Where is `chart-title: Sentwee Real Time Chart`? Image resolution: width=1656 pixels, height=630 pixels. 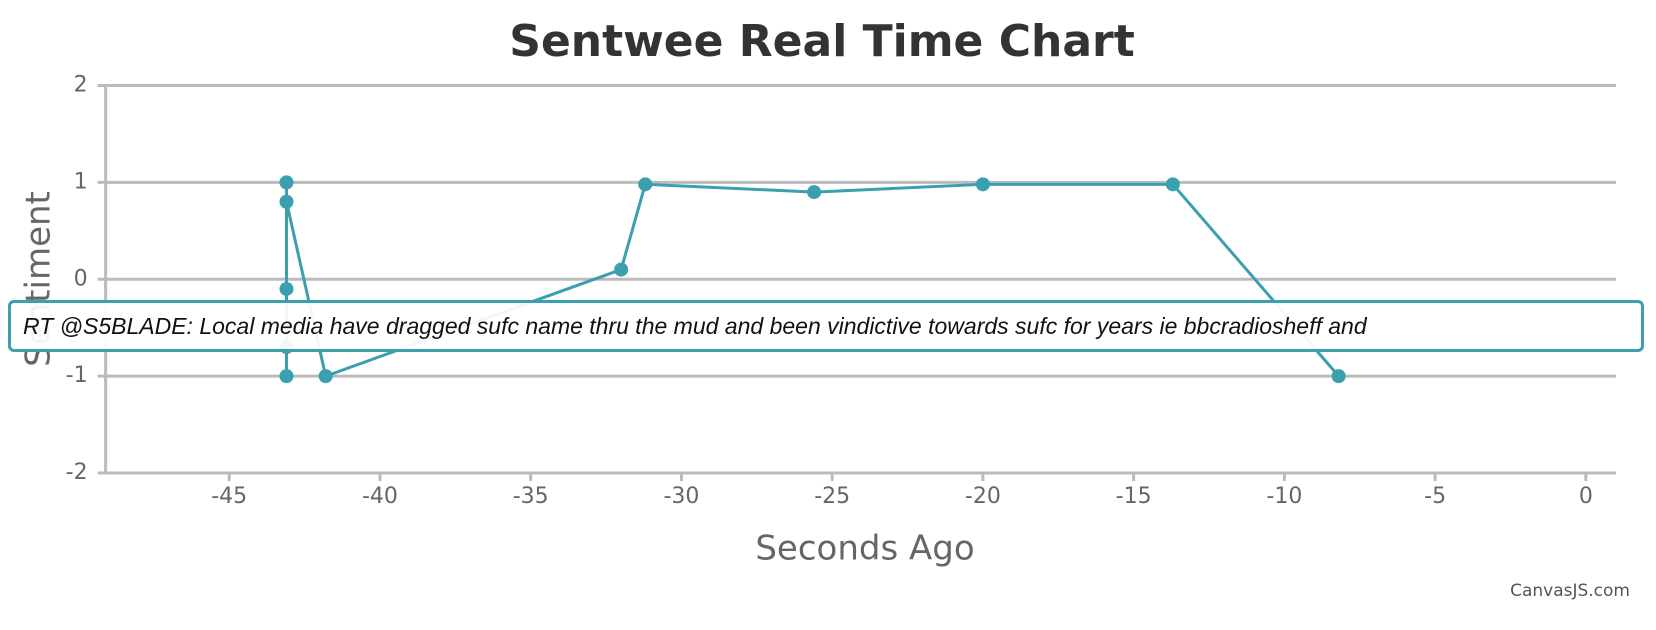 chart-title: Sentwee Real Time Chart is located at coordinates (822, 41).